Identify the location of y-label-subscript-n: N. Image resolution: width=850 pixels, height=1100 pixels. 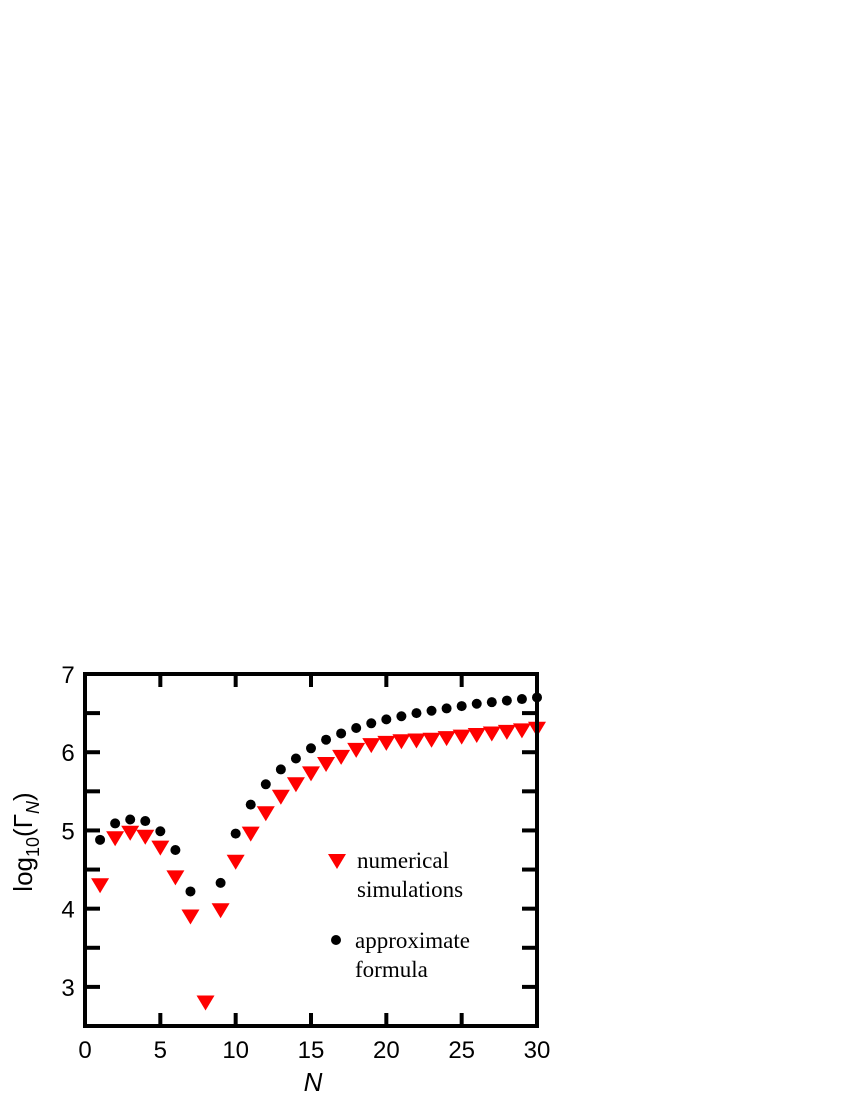
(33, 807).